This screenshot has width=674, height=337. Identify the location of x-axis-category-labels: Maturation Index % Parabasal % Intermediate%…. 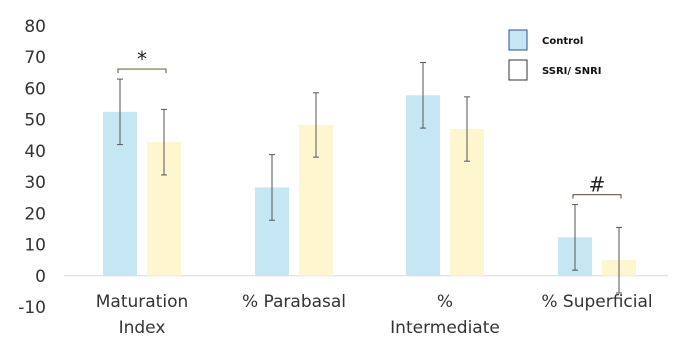
(374, 314).